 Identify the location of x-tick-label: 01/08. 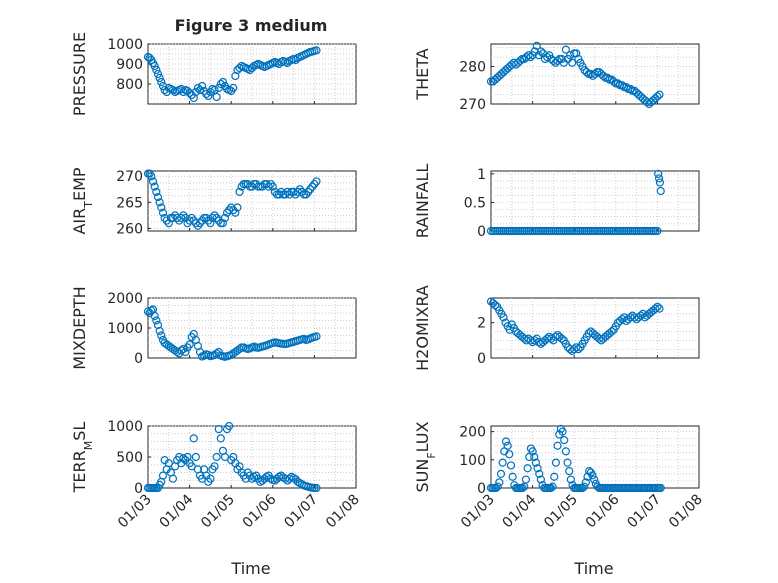
(686, 512).